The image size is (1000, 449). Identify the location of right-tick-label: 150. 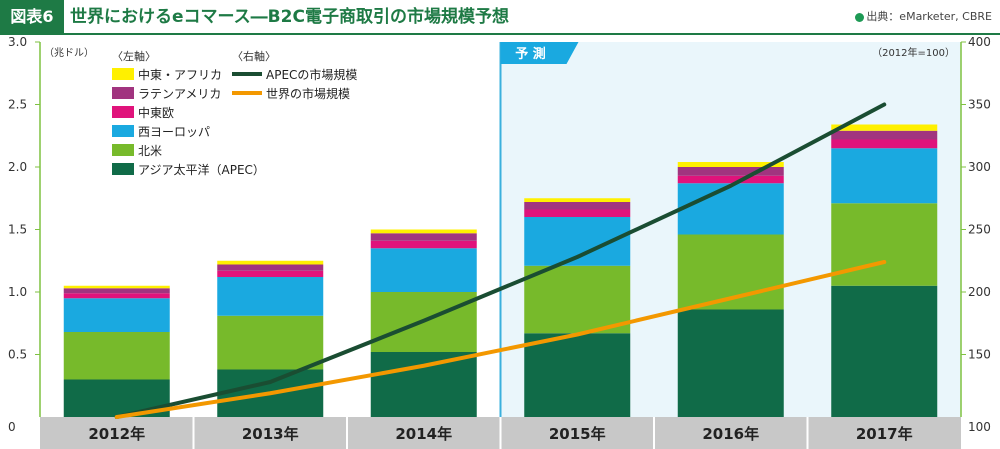
(979, 355).